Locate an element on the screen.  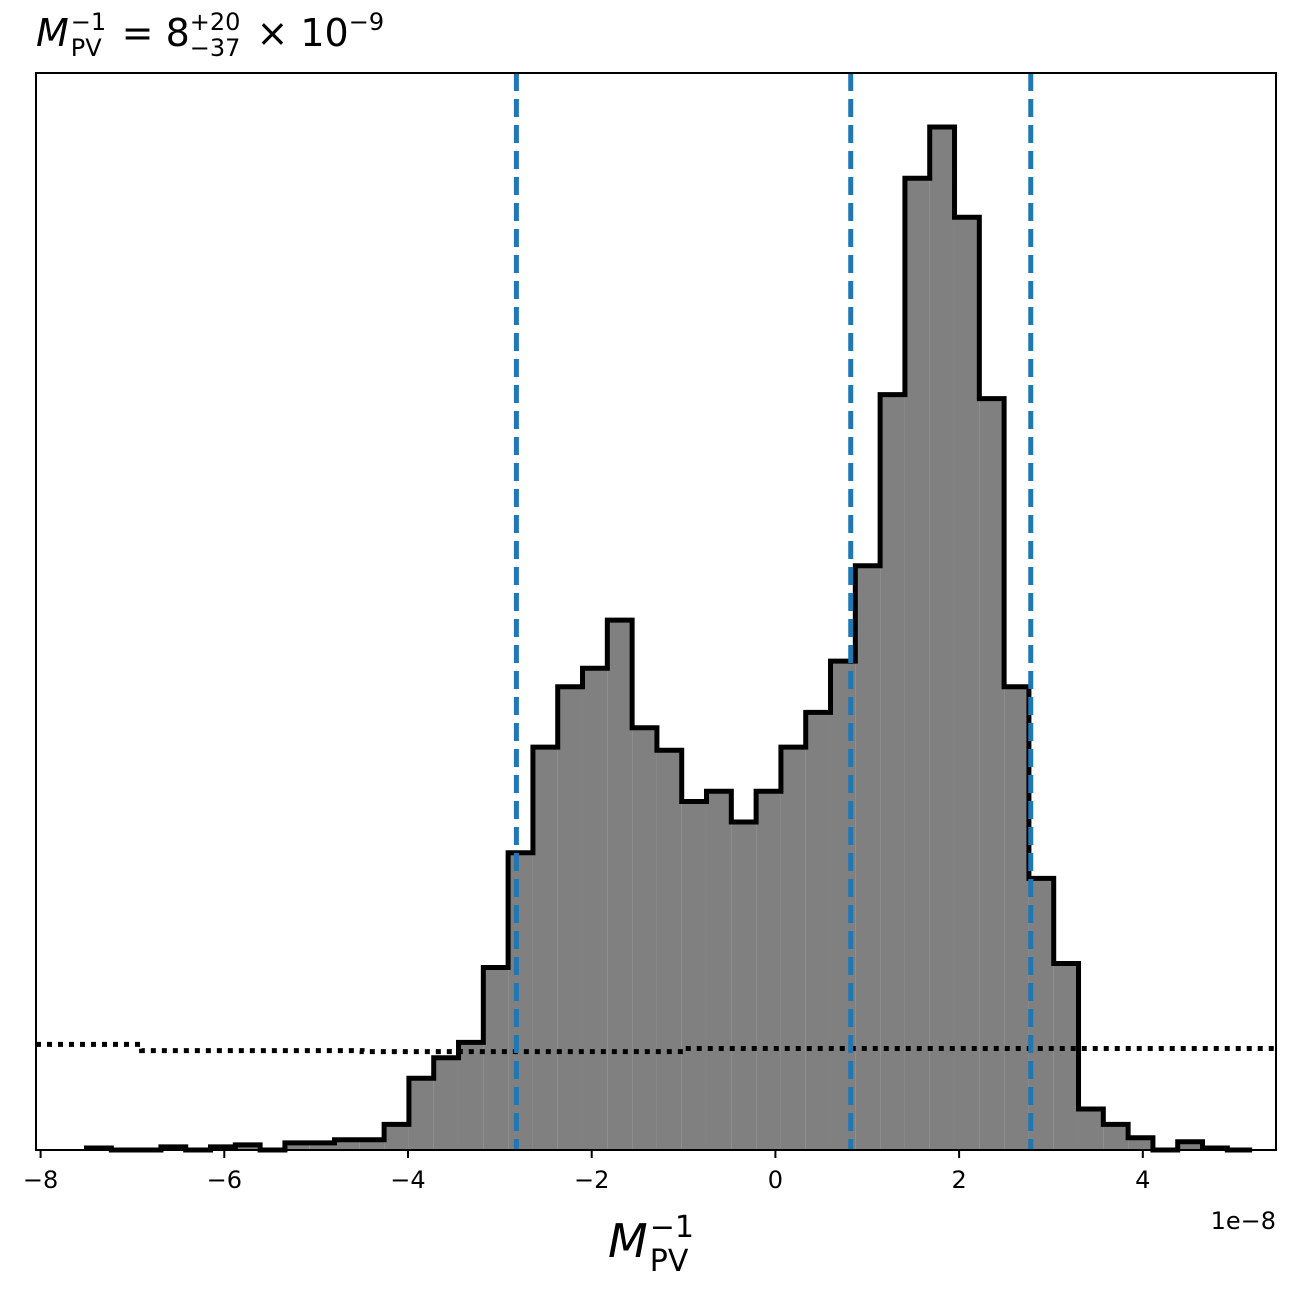
x-tick-label: 0 is located at coordinates (775, 1180).